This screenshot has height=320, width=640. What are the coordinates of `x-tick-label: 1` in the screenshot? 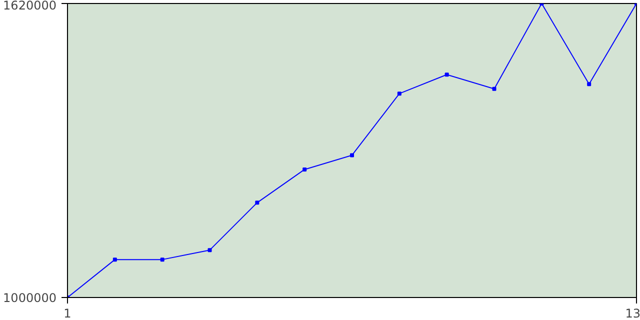 It's located at (68, 313).